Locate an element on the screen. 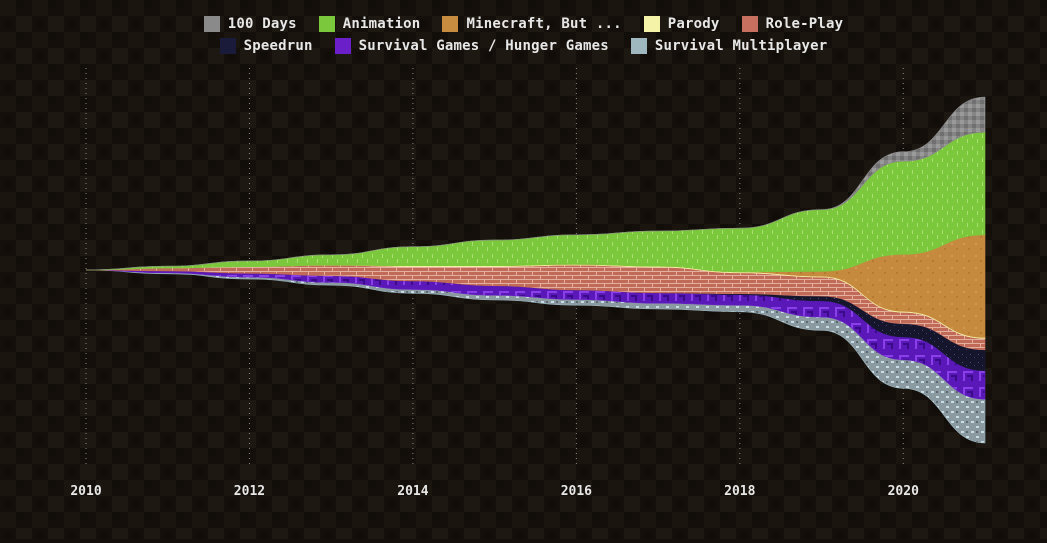  legend-item-survival-multiplayer: Survival Multiplayer is located at coordinates (729, 46).